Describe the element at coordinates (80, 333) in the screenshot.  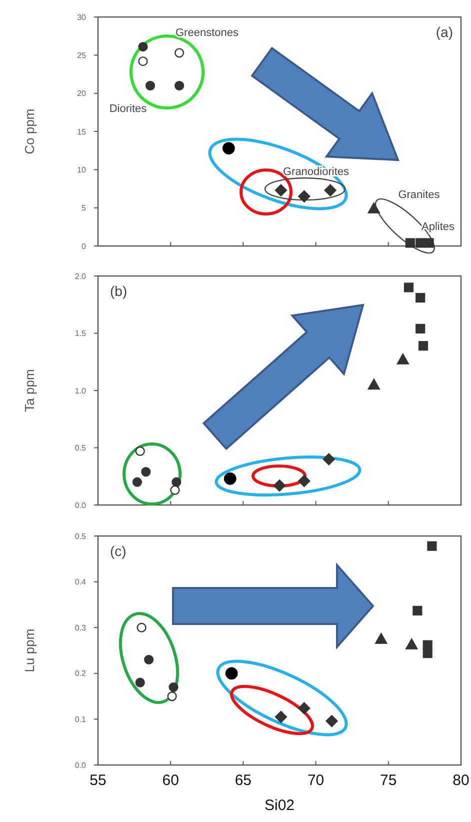
I see `y-tick-label: 1.5` at that location.